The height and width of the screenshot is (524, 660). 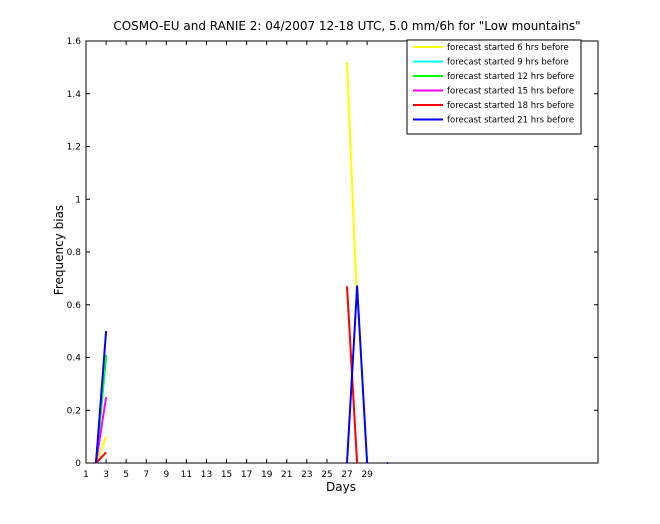 I want to click on x-tick-label: 5, so click(x=126, y=475).